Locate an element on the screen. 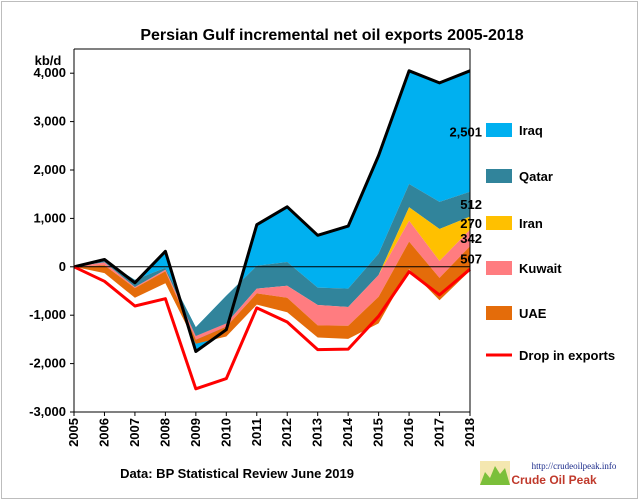 The image size is (641, 502). y-tick-label: 2,000 is located at coordinates (49, 169).